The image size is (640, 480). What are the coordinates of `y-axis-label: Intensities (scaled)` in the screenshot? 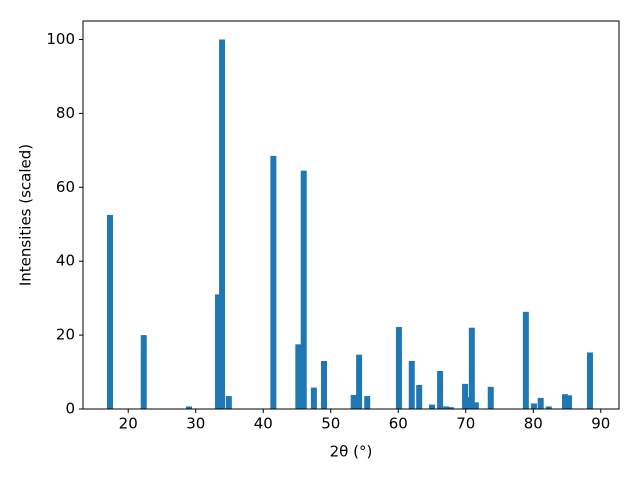 It's located at (26, 215).